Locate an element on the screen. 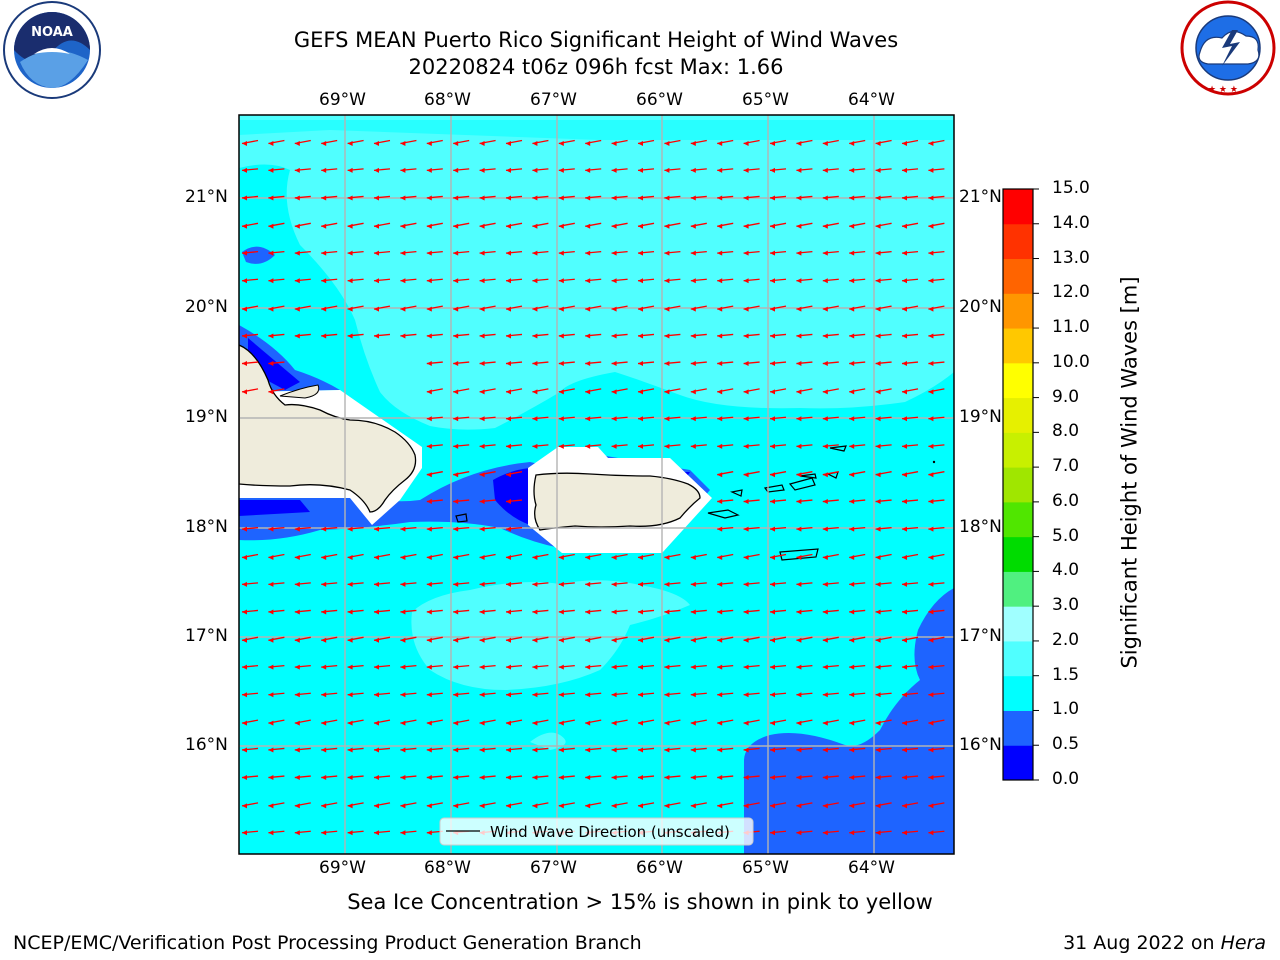 This screenshot has height=960, width=1280. lon-tick-bottom-66: 66°W is located at coordinates (659, 868).